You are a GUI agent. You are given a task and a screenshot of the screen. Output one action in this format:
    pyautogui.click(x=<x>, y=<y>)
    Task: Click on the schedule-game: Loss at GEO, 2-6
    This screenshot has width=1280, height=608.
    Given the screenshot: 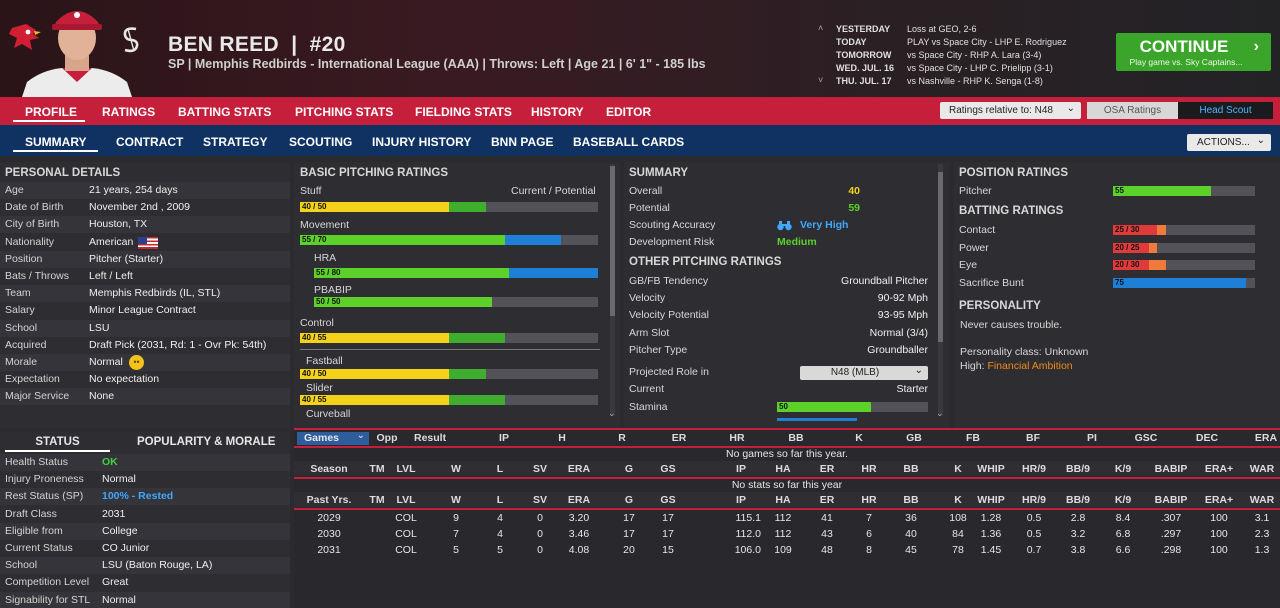 What is the action you would take?
    pyautogui.click(x=942, y=29)
    